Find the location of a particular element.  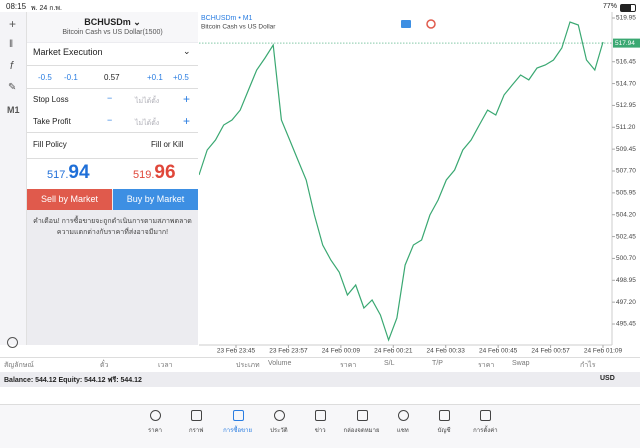

column-header: T/P is located at coordinates (437, 363).